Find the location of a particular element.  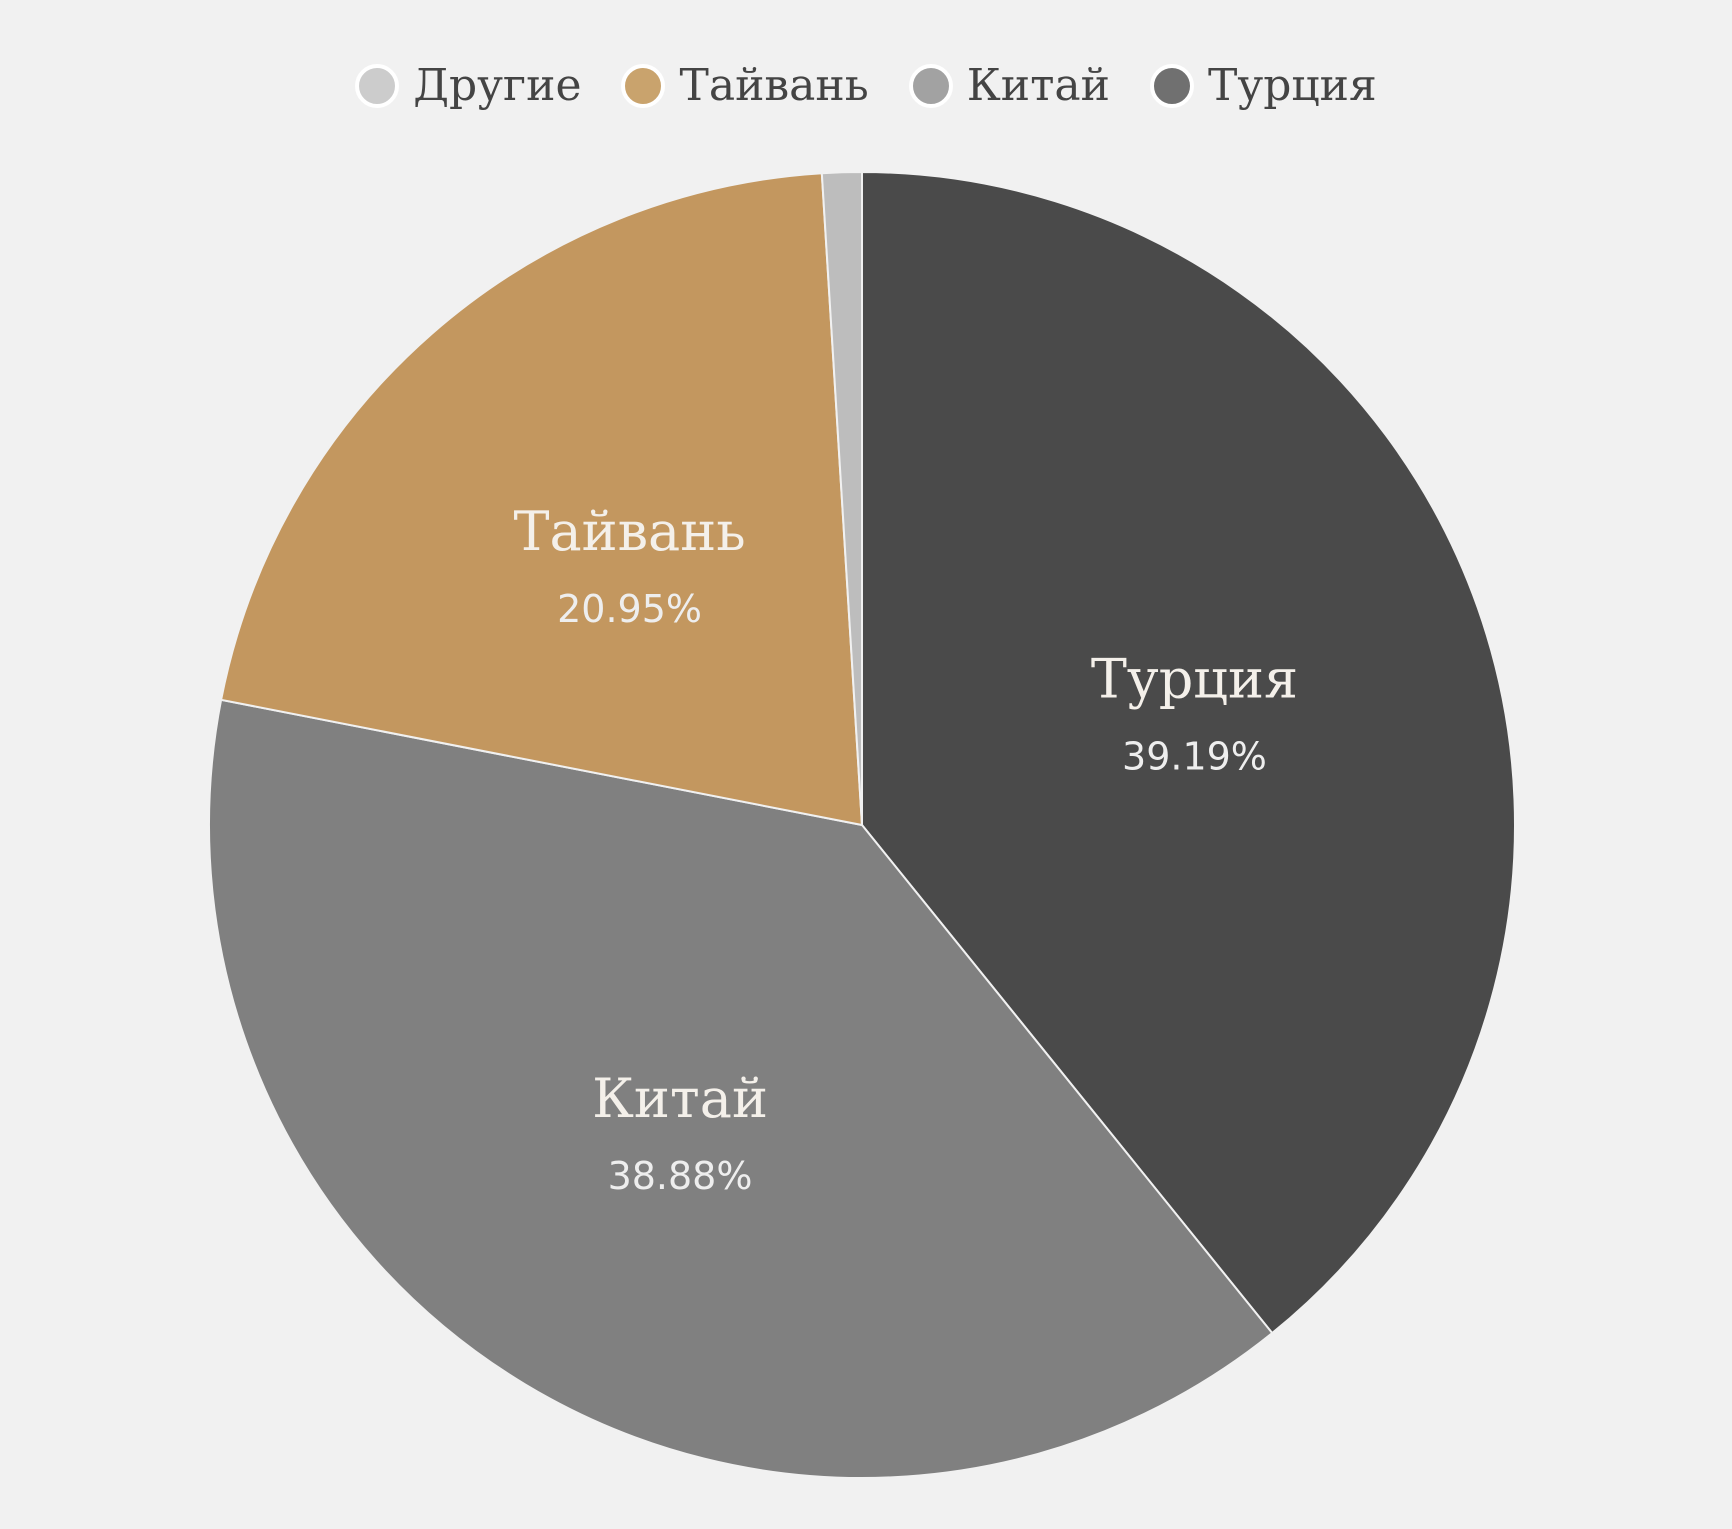

legend-item: Китай is located at coordinates (1009, 85).